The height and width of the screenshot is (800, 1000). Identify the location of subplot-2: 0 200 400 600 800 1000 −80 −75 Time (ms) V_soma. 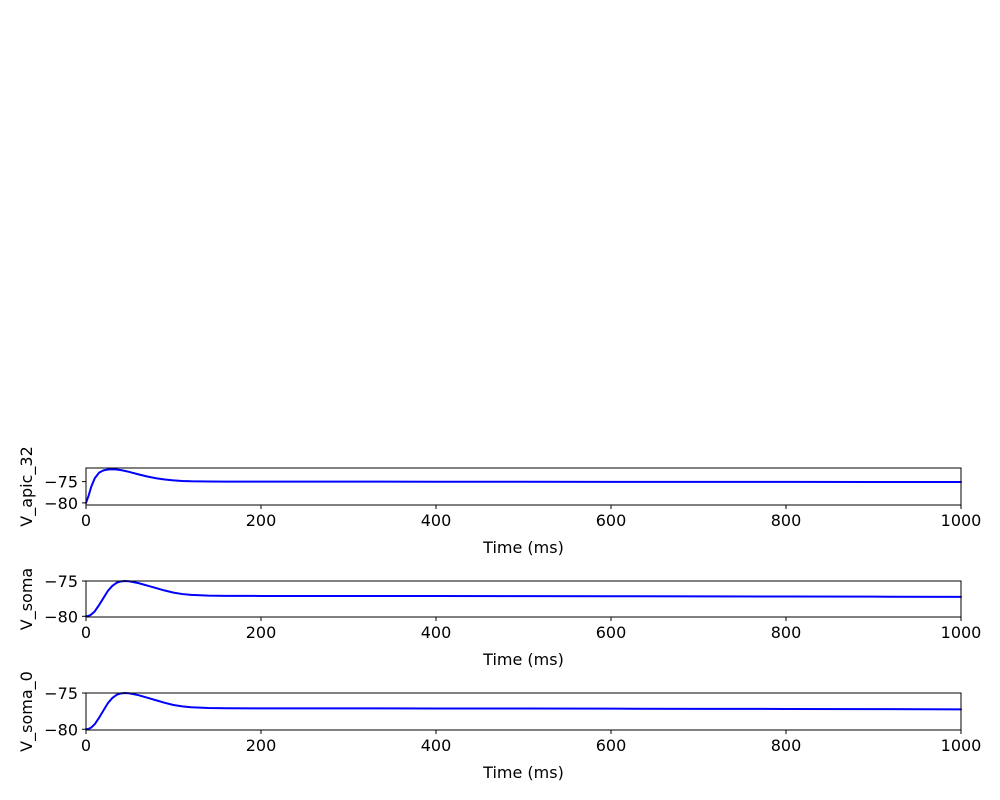
(499, 618).